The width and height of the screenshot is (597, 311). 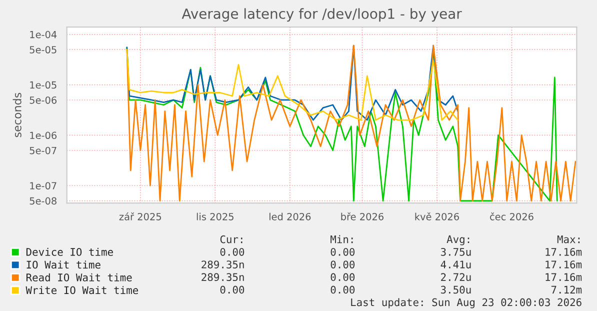 I want to click on text: 4.41u, so click(x=455, y=264).